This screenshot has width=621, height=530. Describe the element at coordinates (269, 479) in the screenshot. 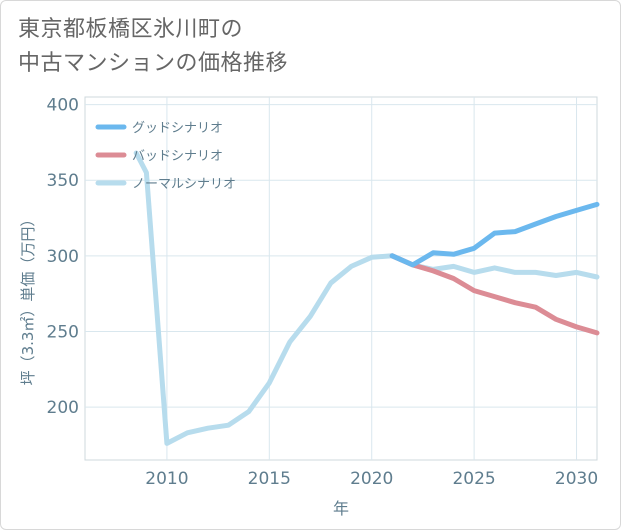

I see `x-tick-label: 2015` at that location.